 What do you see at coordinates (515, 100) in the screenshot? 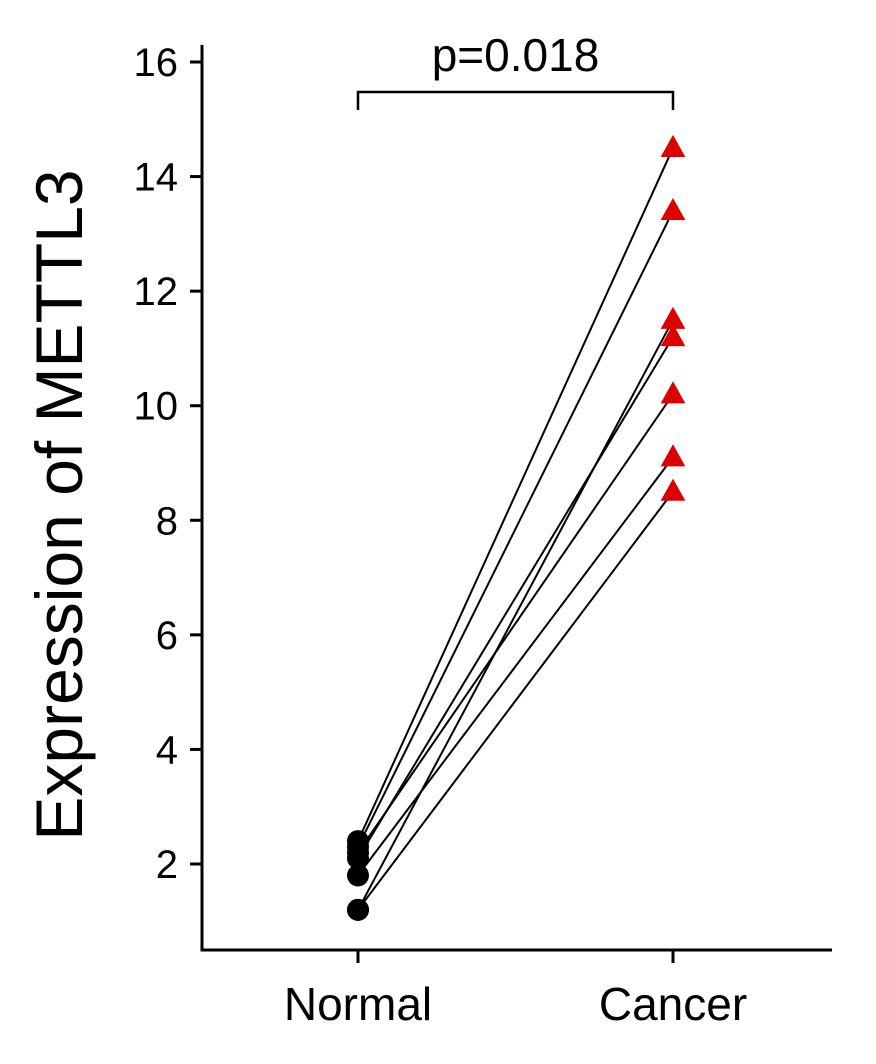
I see `significance-bracket` at bounding box center [515, 100].